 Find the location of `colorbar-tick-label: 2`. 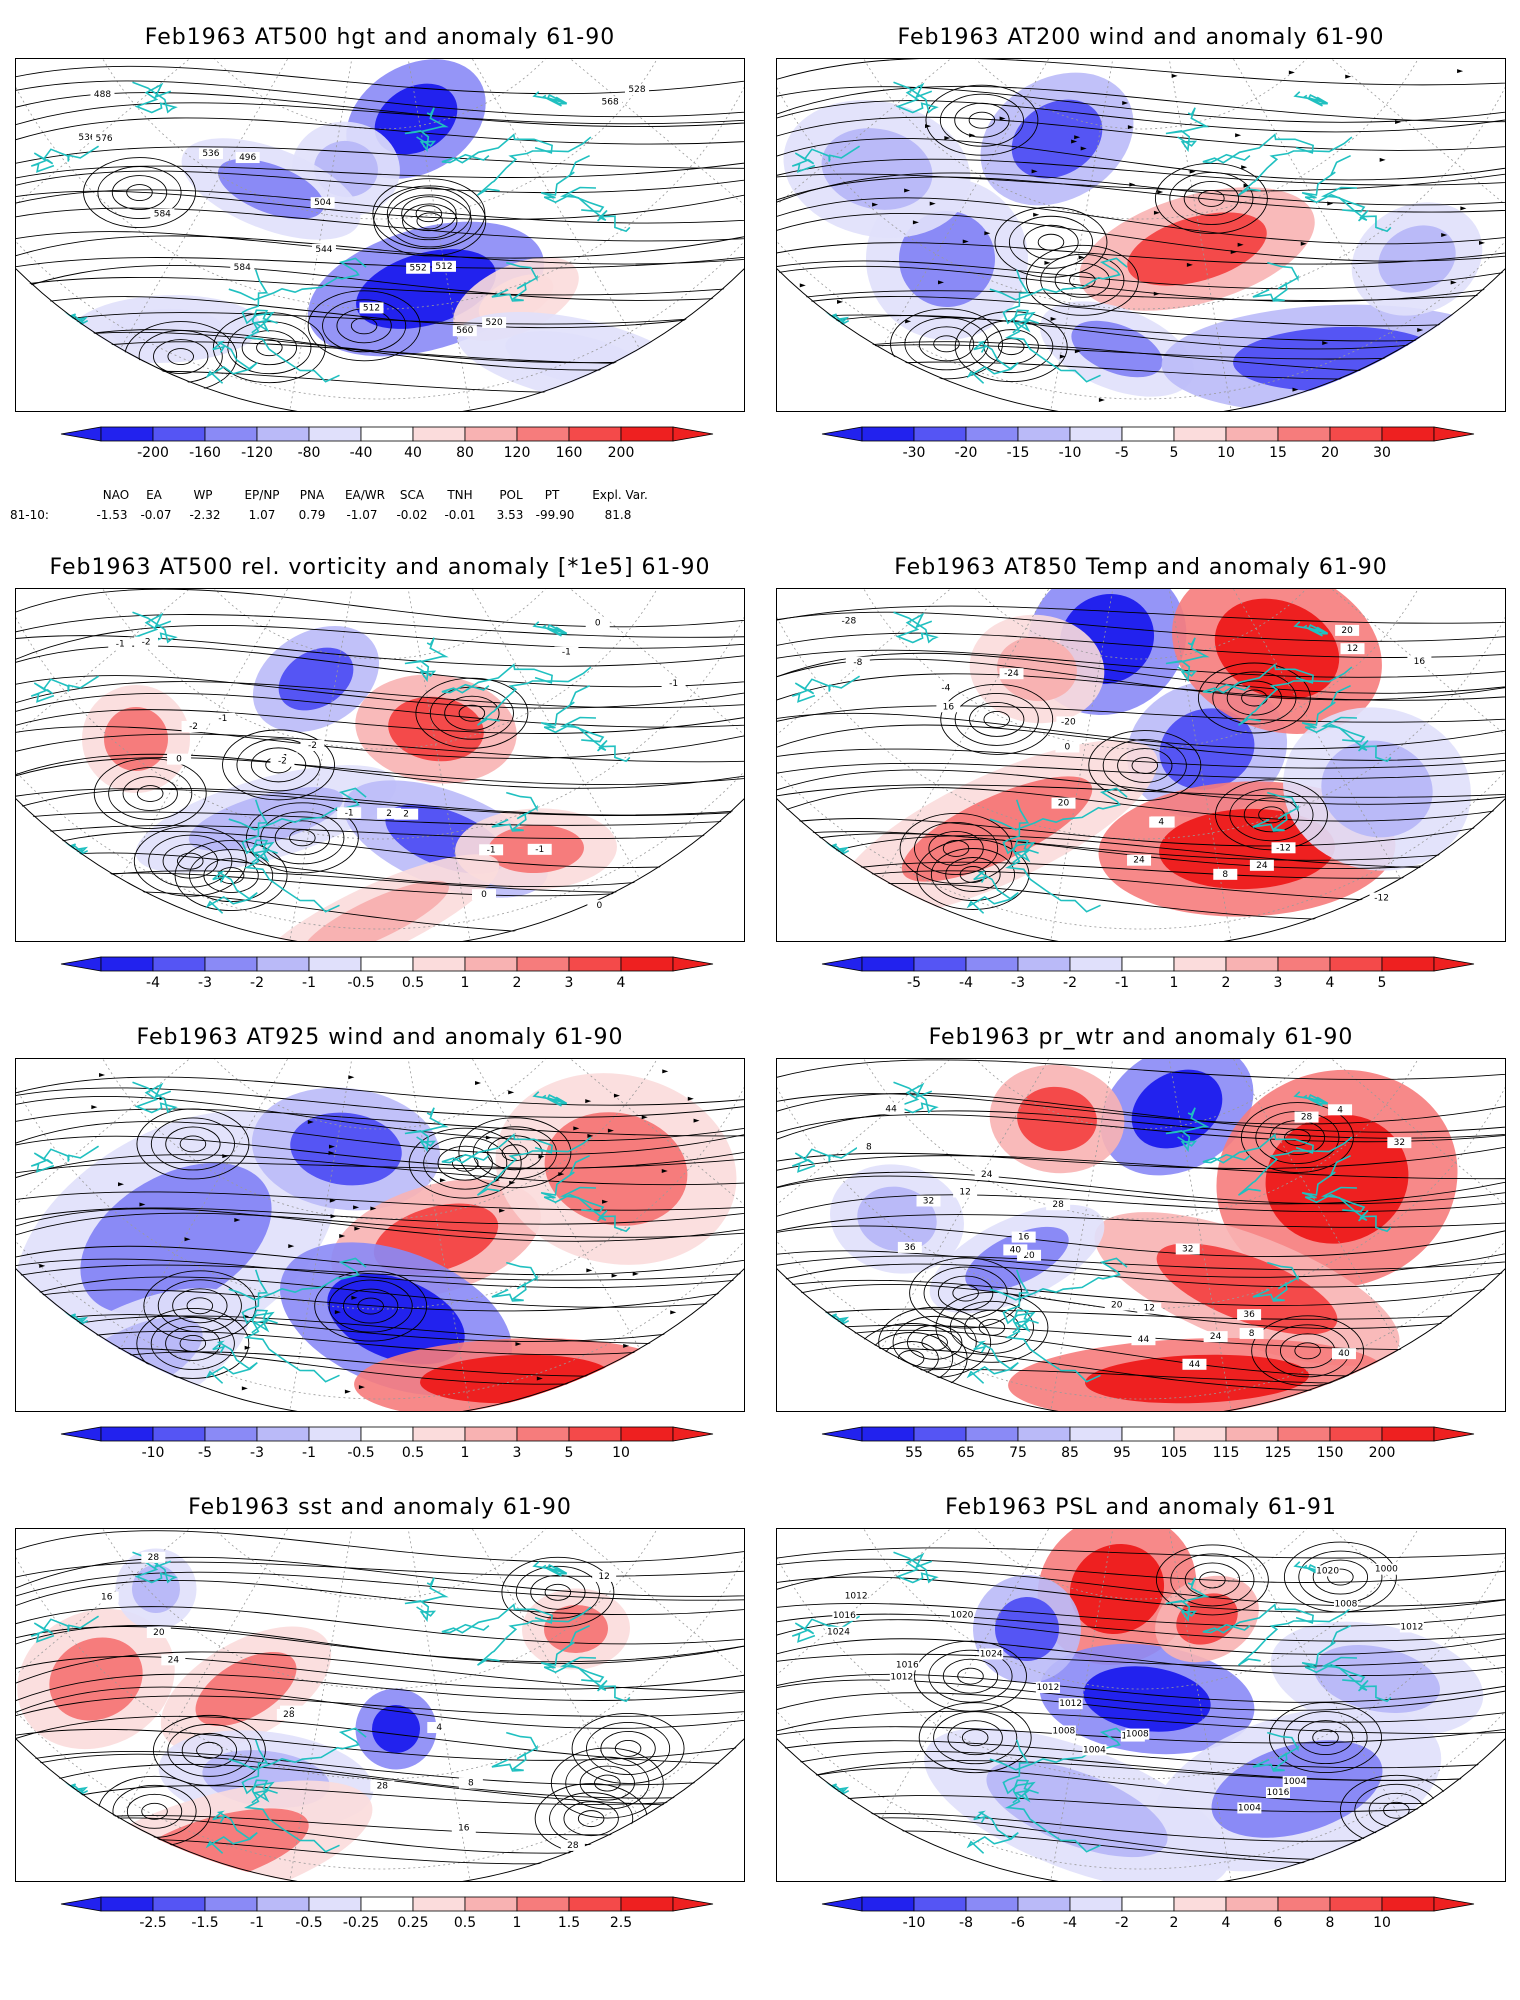

colorbar-tick-label: 2 is located at coordinates (1174, 1923).